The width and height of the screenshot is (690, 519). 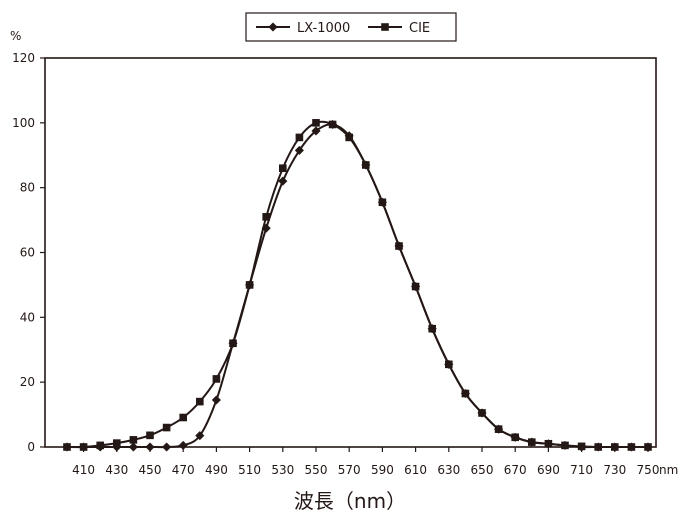 I want to click on x-tick-label: 690, so click(x=548, y=470).